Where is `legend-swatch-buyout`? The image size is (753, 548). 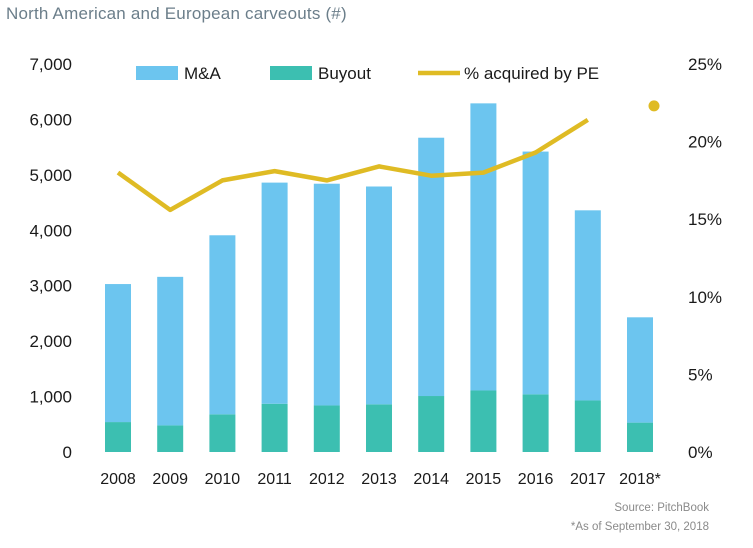 legend-swatch-buyout is located at coordinates (291, 73).